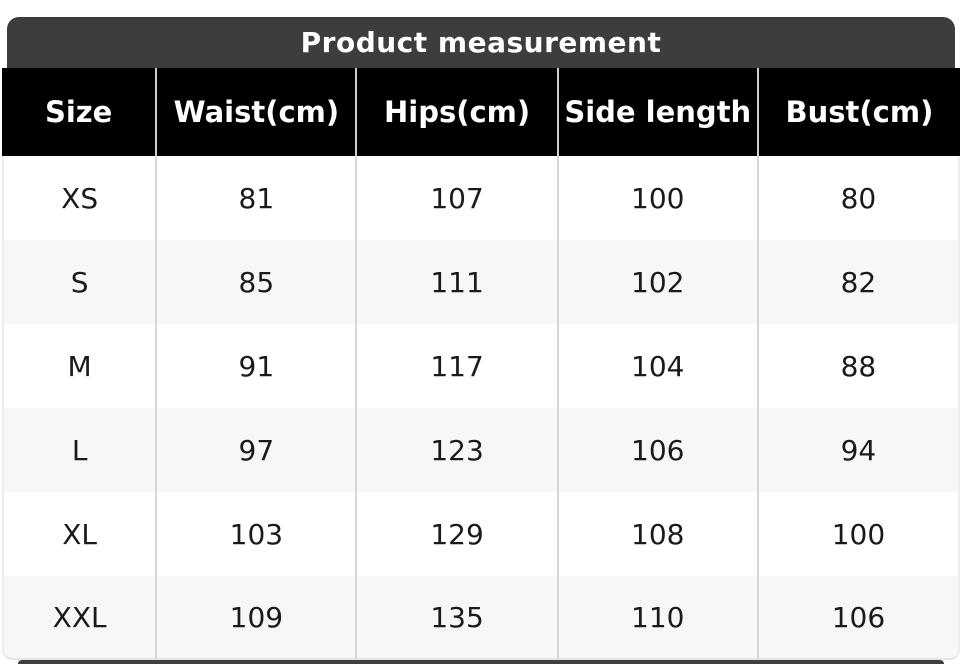  What do you see at coordinates (79, 450) in the screenshot?
I see `size-cell: L` at bounding box center [79, 450].